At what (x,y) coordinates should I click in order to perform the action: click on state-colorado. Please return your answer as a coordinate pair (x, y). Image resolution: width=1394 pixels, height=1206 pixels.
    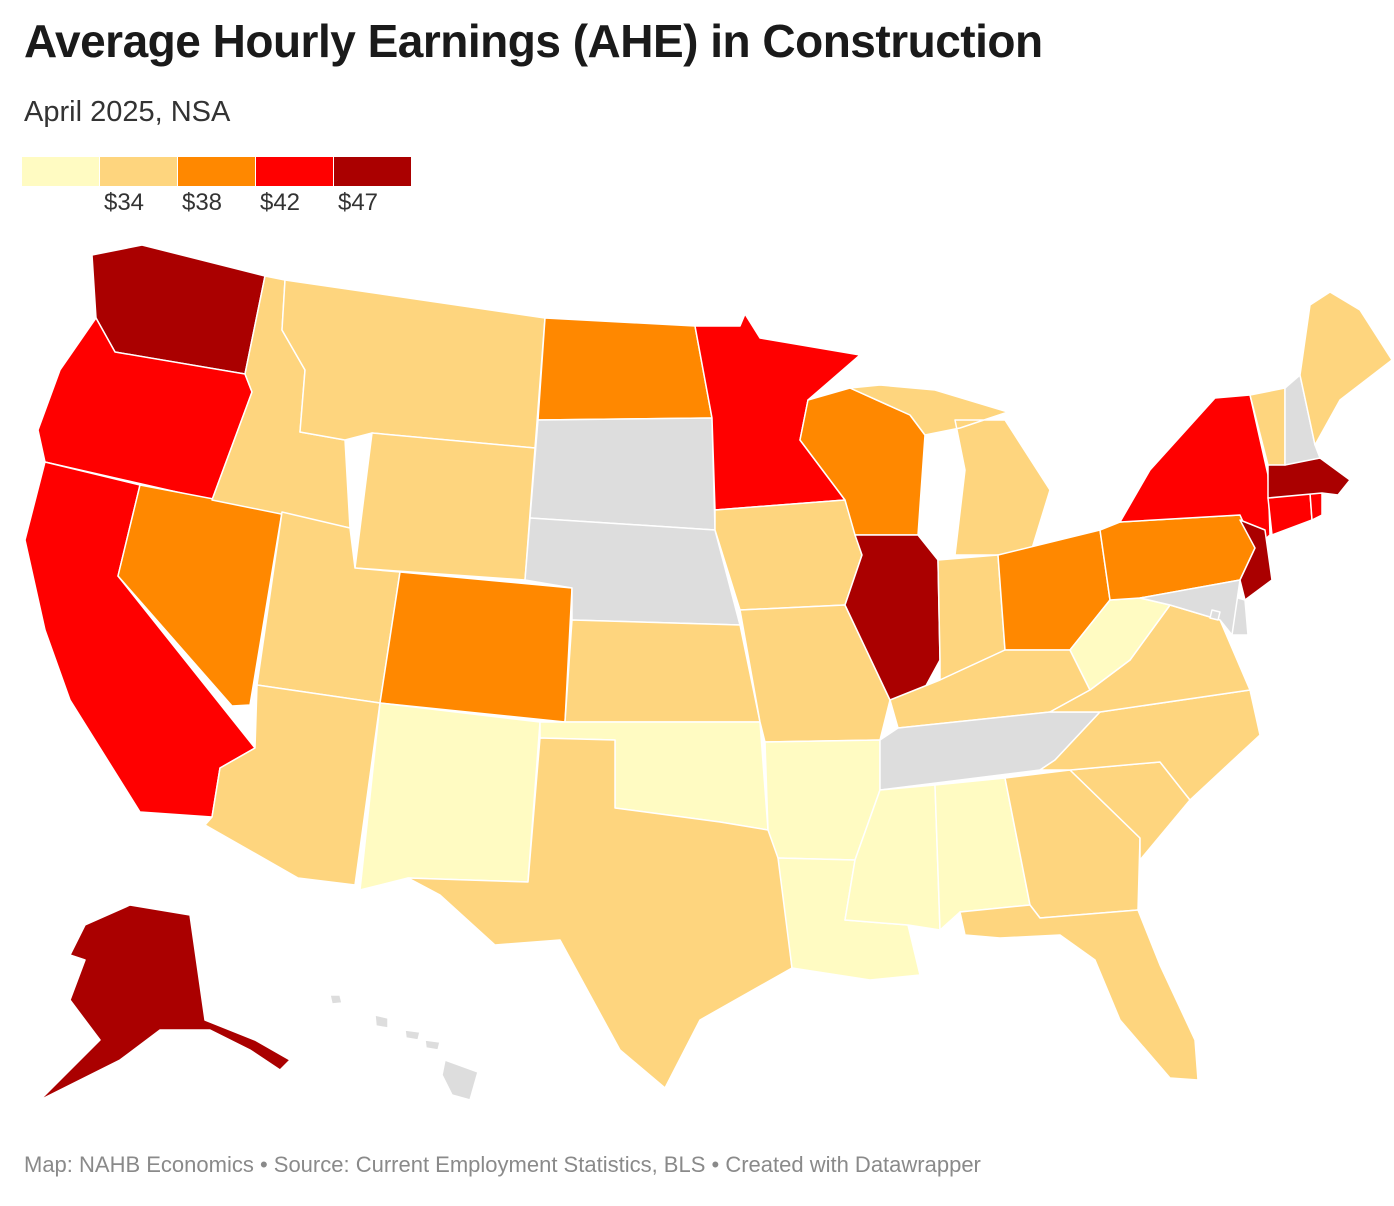
    Looking at the image, I should click on (476, 647).